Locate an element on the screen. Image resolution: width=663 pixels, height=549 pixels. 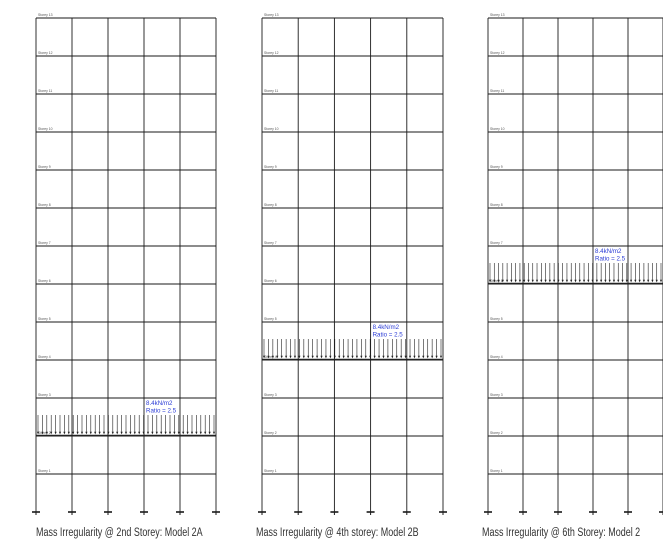
storey-label: Storey 12 is located at coordinates (45, 53).